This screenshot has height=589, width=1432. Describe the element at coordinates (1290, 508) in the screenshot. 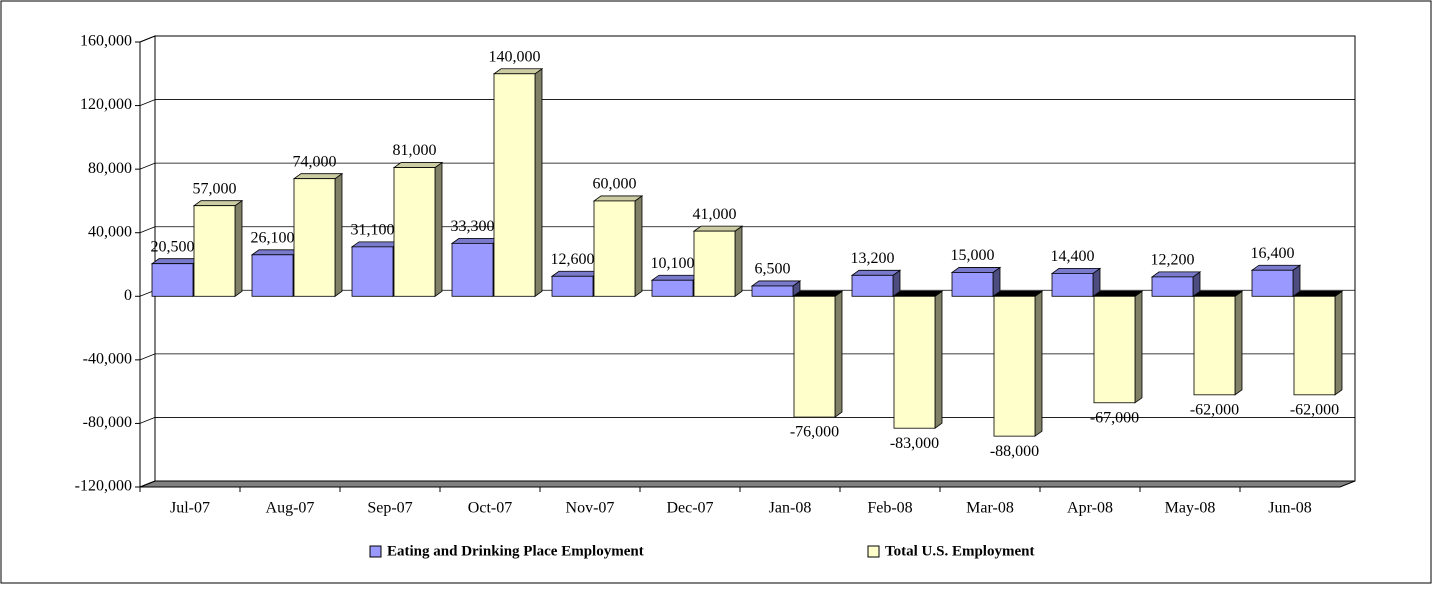

I see `x-tick-label: Jun-08` at that location.